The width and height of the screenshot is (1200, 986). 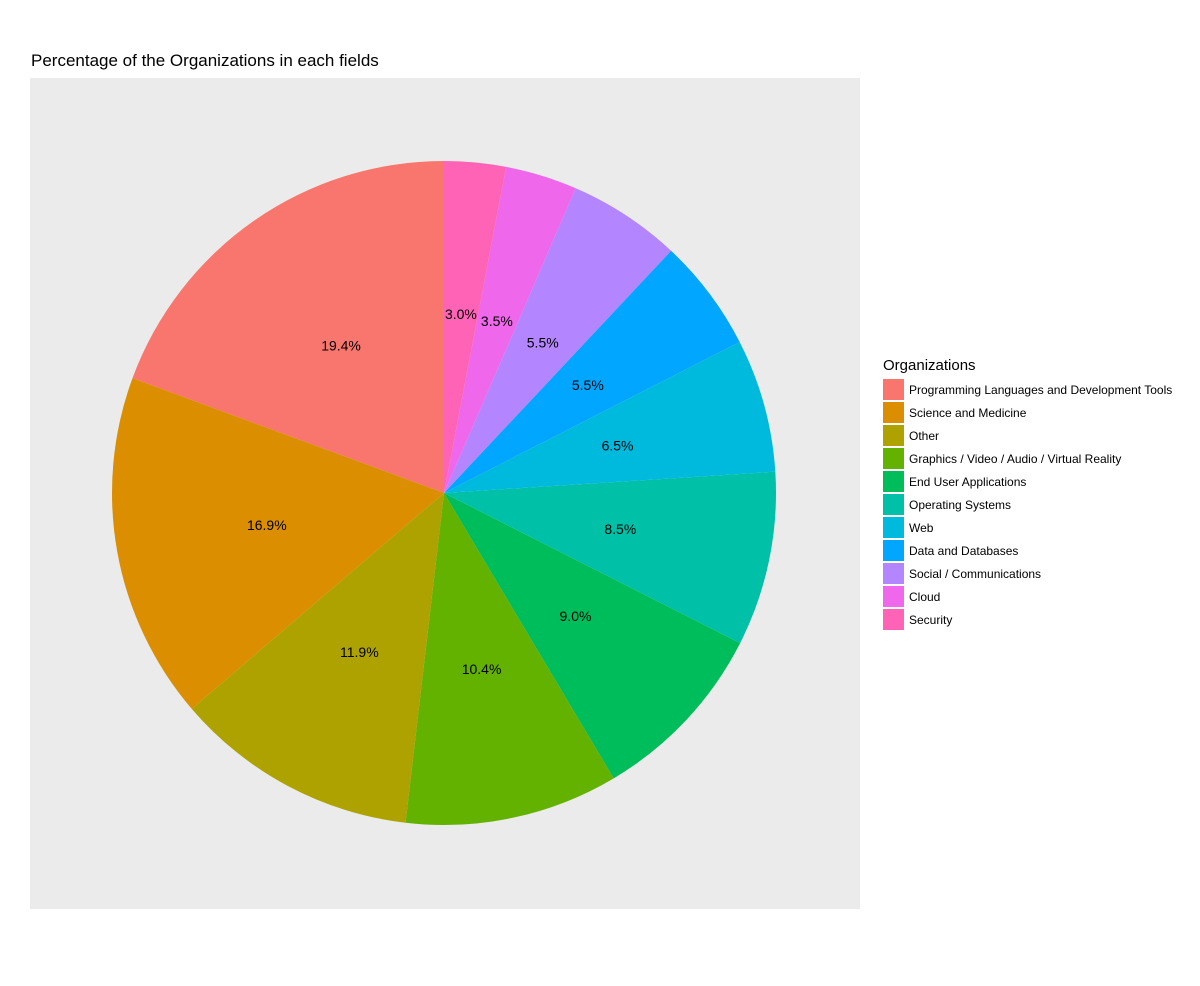 What do you see at coordinates (1027, 481) in the screenshot?
I see `legend-item-end-user-applications: End User Applications` at bounding box center [1027, 481].